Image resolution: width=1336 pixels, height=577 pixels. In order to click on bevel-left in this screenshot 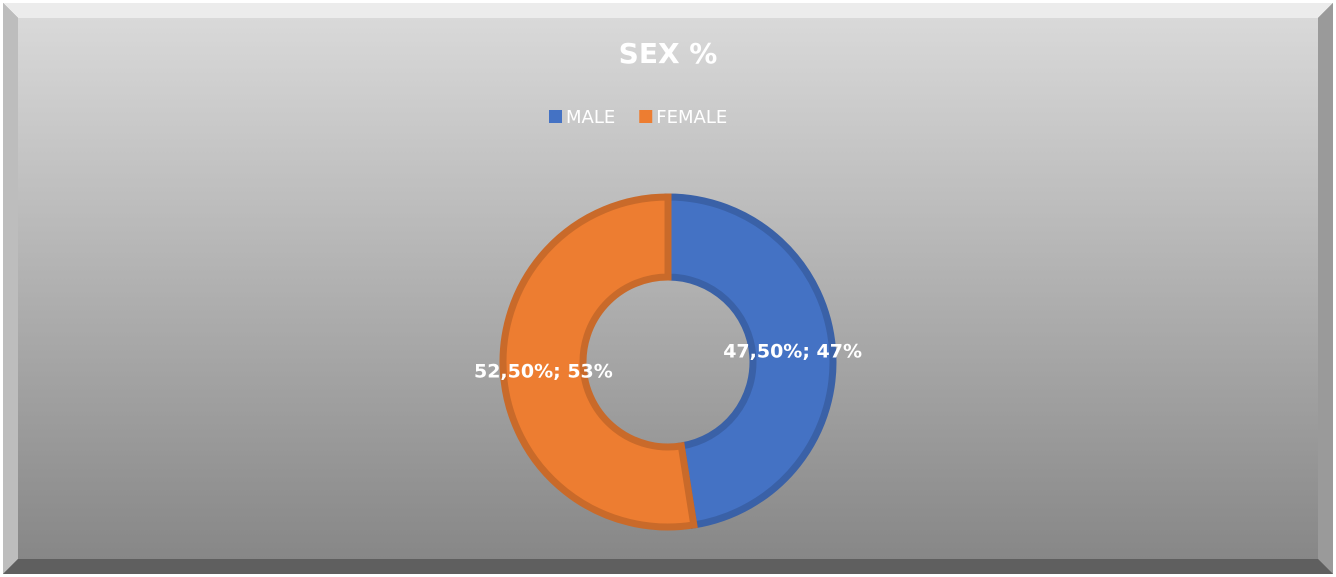, I will do `click(10, 288)`.